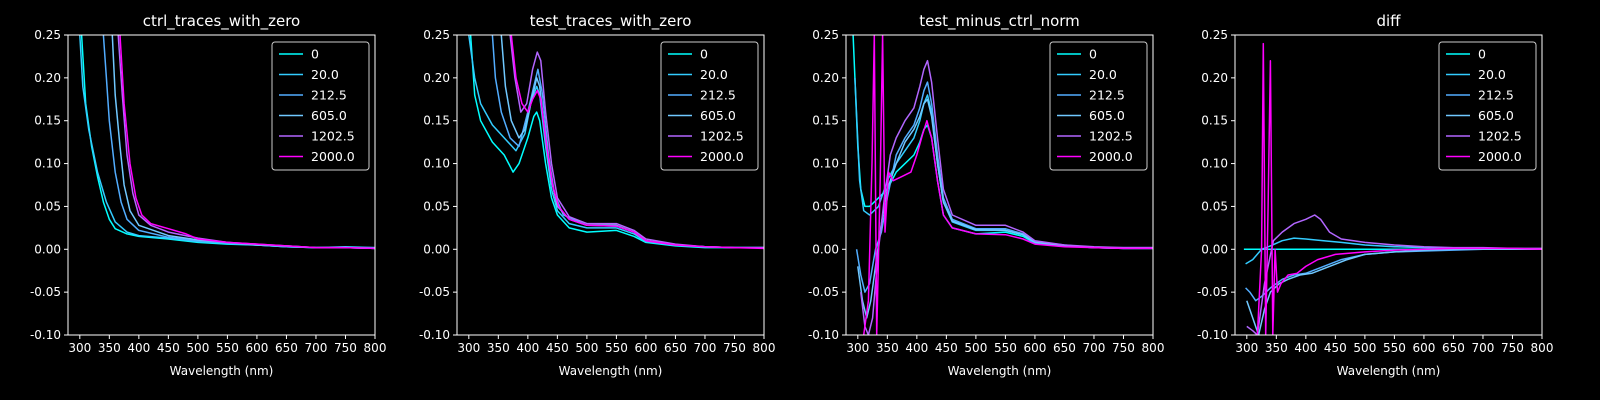  I want to click on series-line-20.0, so click(1393, 251).